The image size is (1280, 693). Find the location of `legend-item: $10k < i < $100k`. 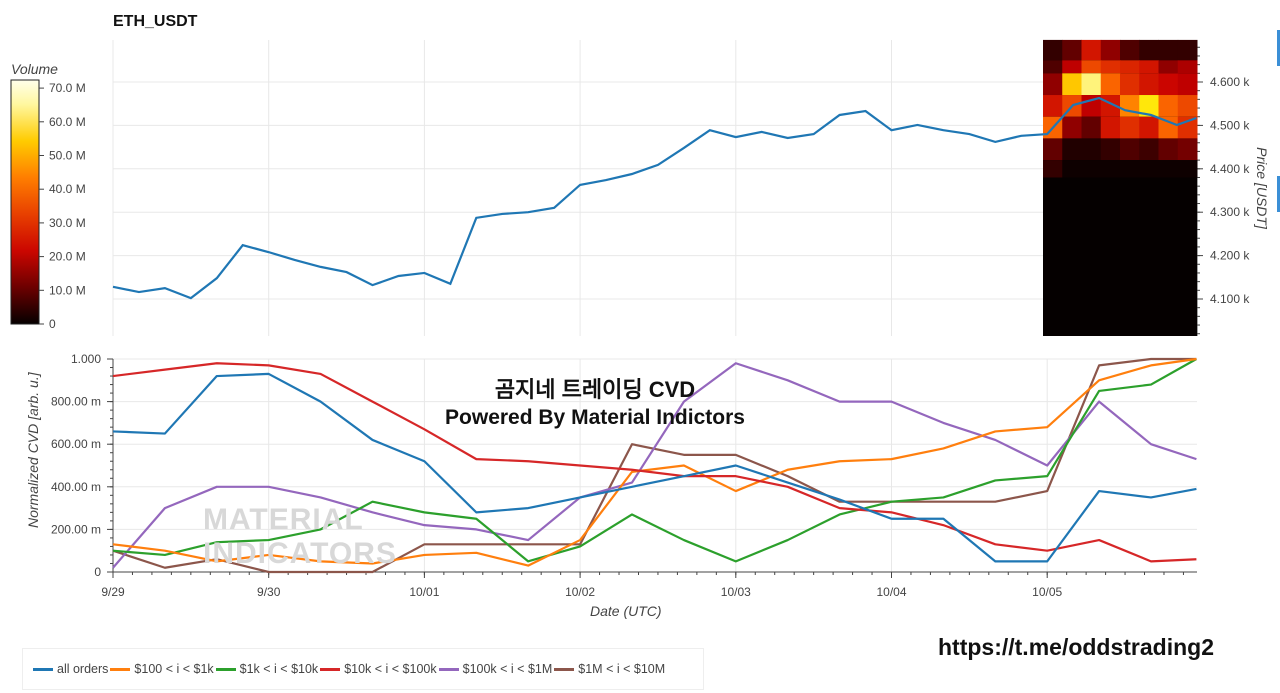

legend-item: $10k < i < $100k is located at coordinates (378, 669).